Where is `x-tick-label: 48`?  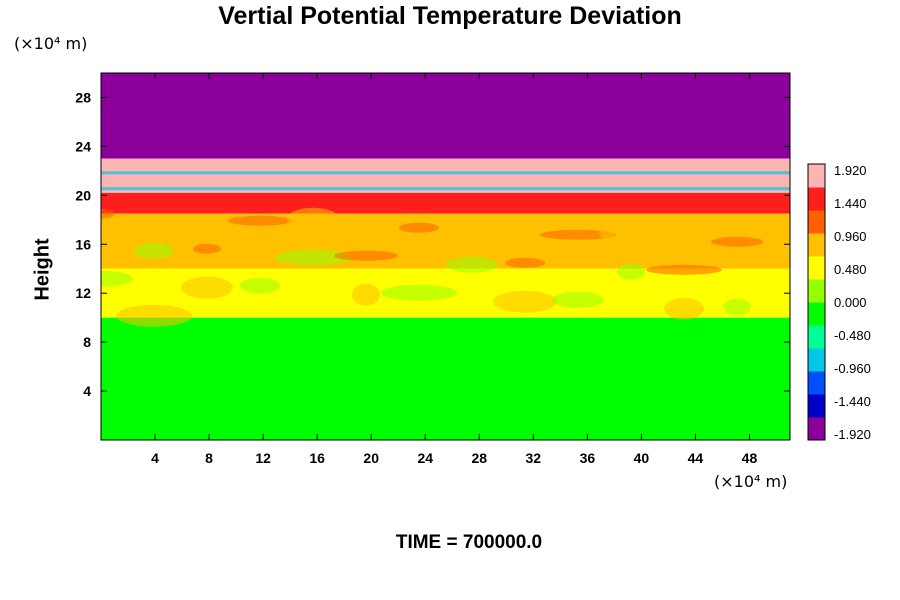 x-tick-label: 48 is located at coordinates (750, 458).